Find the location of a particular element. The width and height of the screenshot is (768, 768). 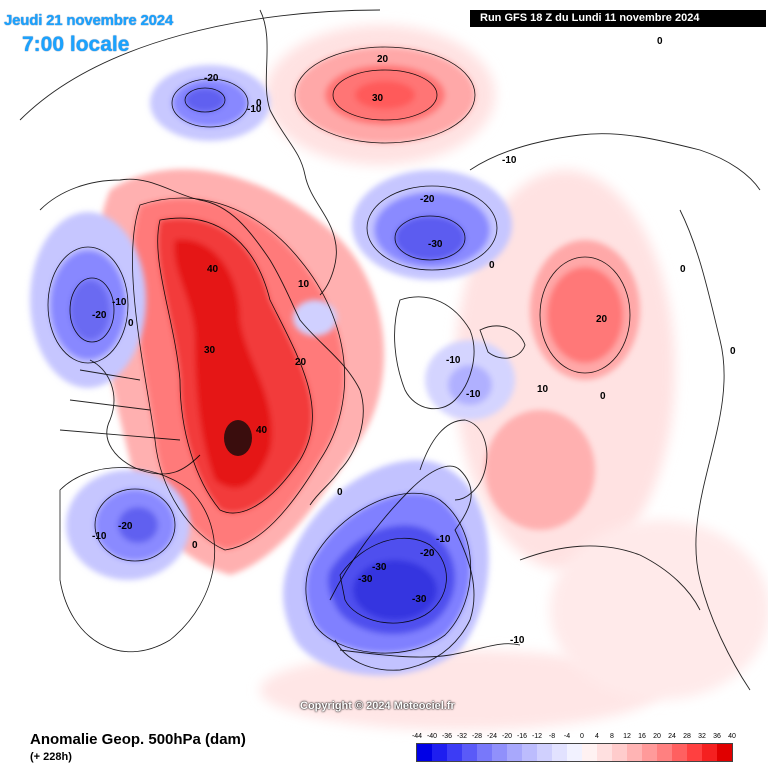

contour-label: 10 is located at coordinates (543, 389).